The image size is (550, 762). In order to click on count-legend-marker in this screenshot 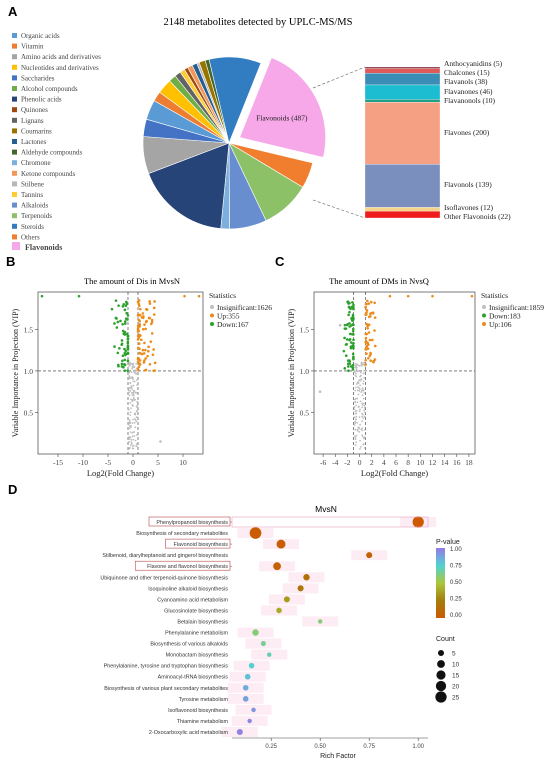, I will do `click(441, 675)`.